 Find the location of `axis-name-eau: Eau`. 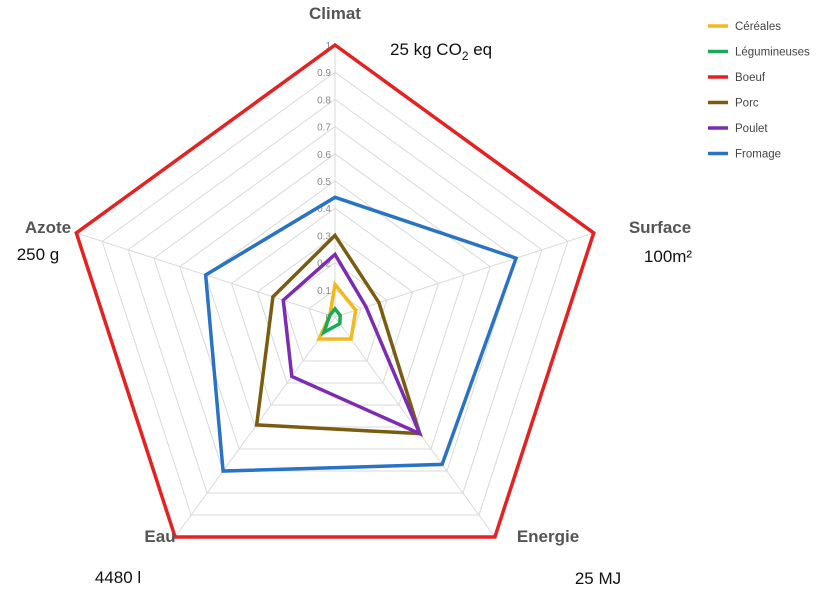

axis-name-eau: Eau is located at coordinates (159, 536).